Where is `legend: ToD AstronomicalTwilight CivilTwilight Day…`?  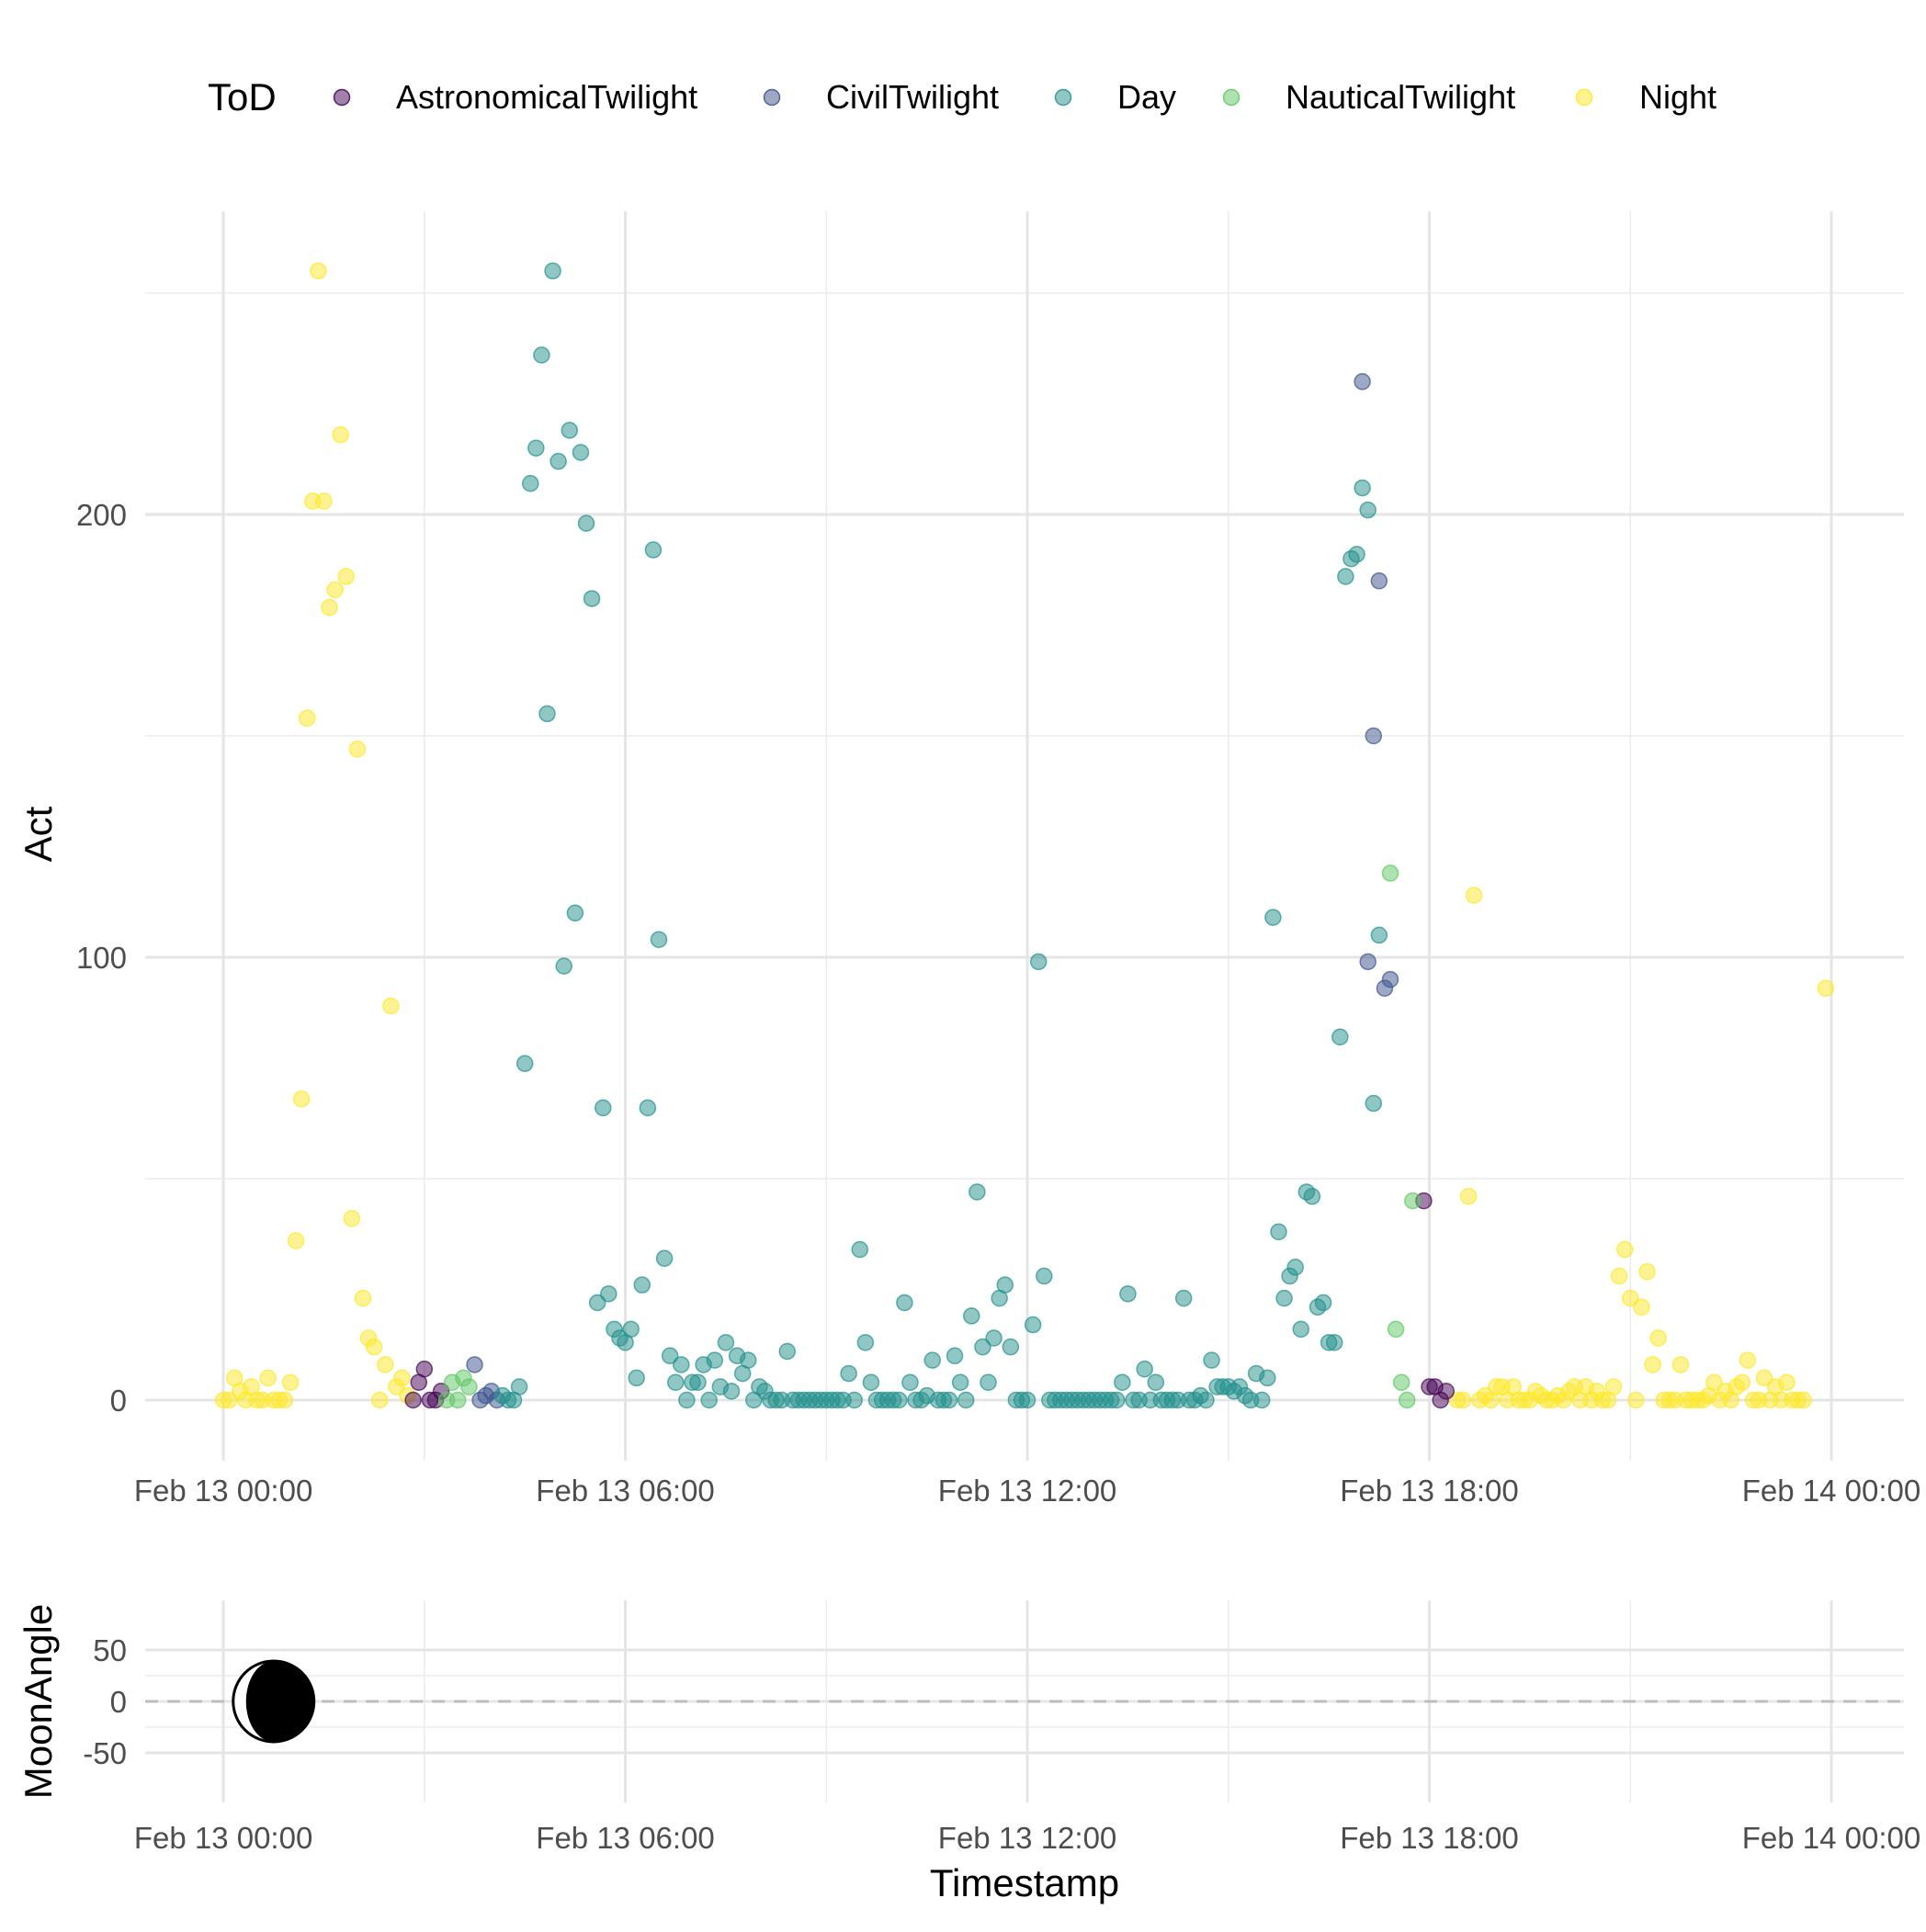
legend: ToD AstronomicalTwilight CivilTwilight Day… is located at coordinates (962, 97).